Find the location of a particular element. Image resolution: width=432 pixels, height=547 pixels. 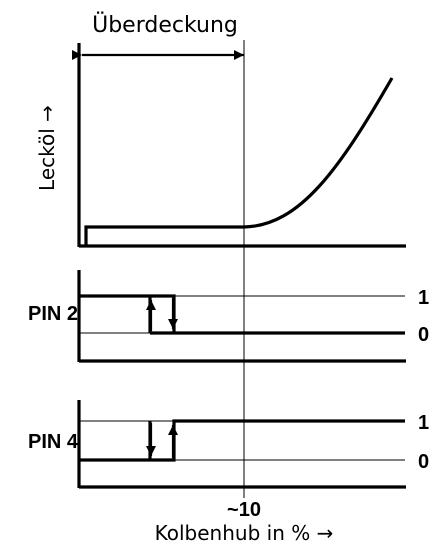

leak-oil-axis-label: Lecköl → is located at coordinates (47, 148).